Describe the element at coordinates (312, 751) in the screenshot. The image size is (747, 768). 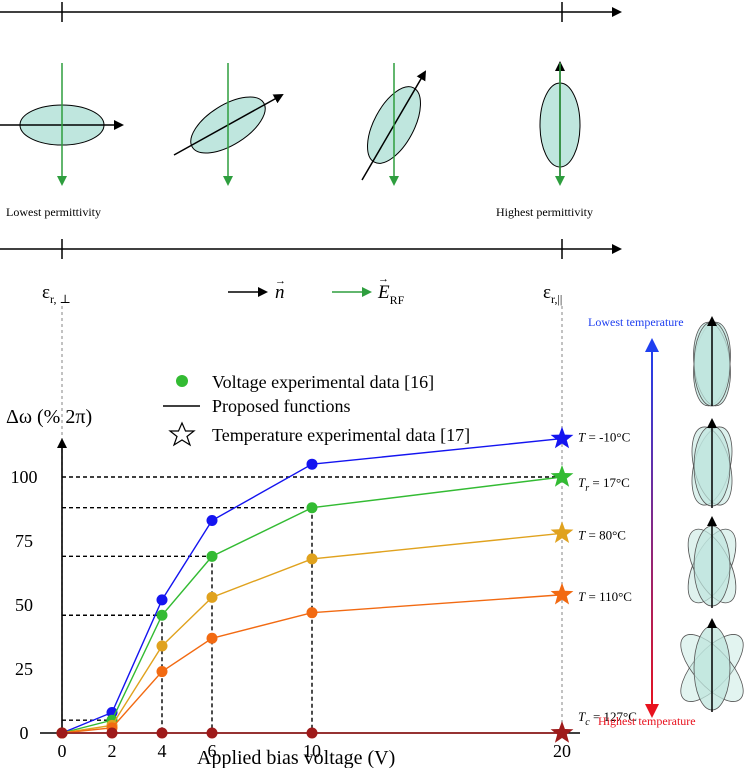
I see `x-tick-label: 10` at that location.